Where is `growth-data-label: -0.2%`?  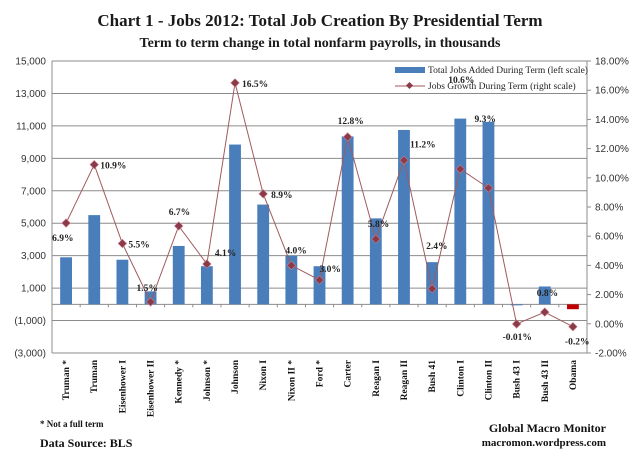
growth-data-label: -0.2% is located at coordinates (577, 343).